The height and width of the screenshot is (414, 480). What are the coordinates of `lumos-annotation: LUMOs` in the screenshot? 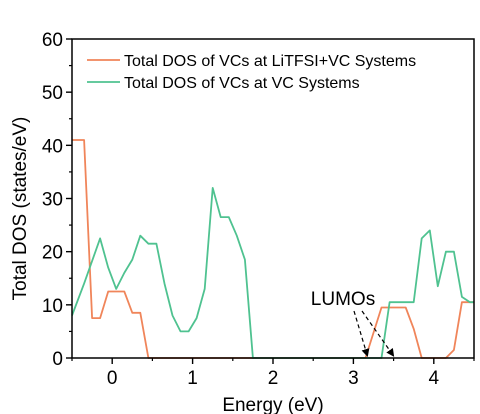 It's located at (343, 299).